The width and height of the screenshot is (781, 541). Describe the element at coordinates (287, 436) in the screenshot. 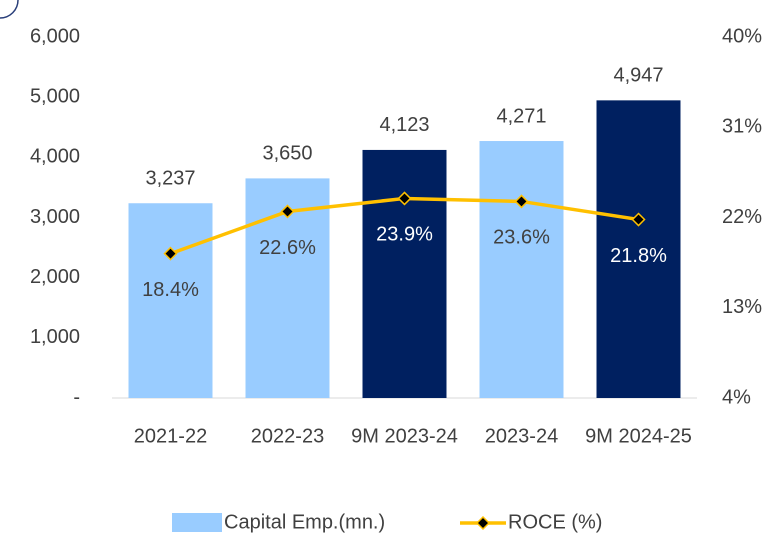

I see `x-tick-label: 2022-23` at that location.